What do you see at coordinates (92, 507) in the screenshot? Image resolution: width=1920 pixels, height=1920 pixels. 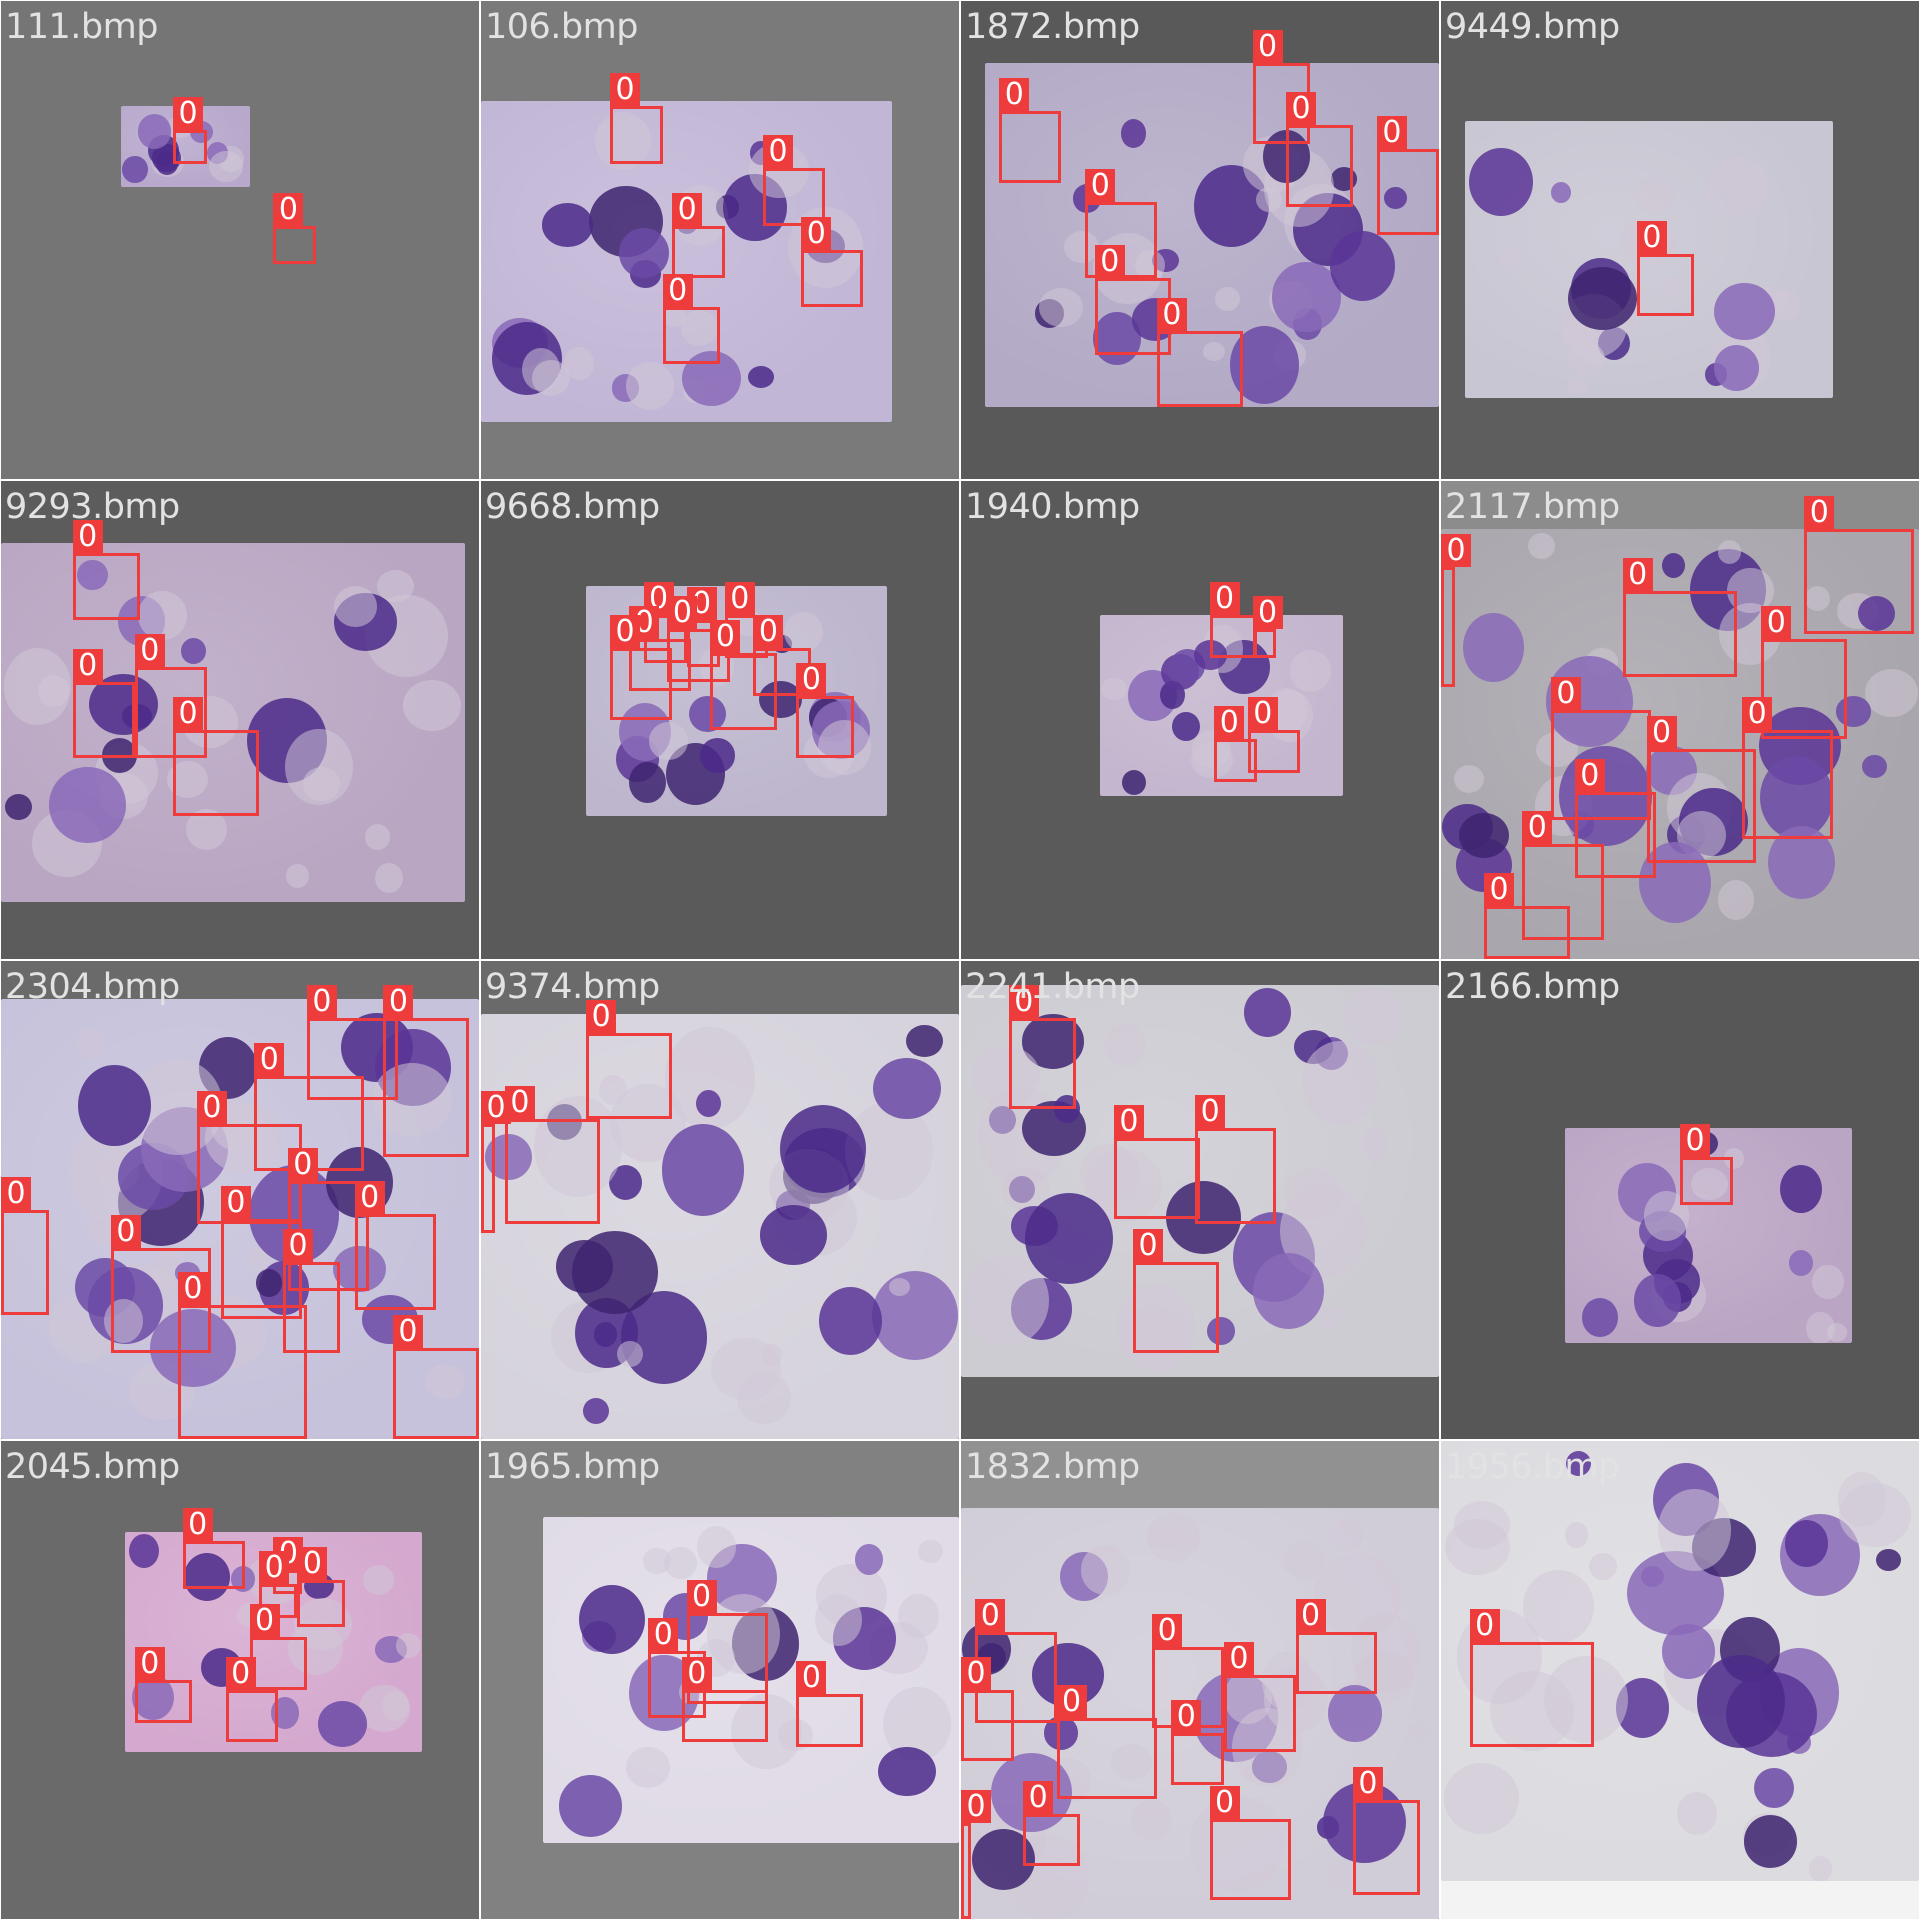 I see `tile-filename: 9293.bmp` at bounding box center [92, 507].